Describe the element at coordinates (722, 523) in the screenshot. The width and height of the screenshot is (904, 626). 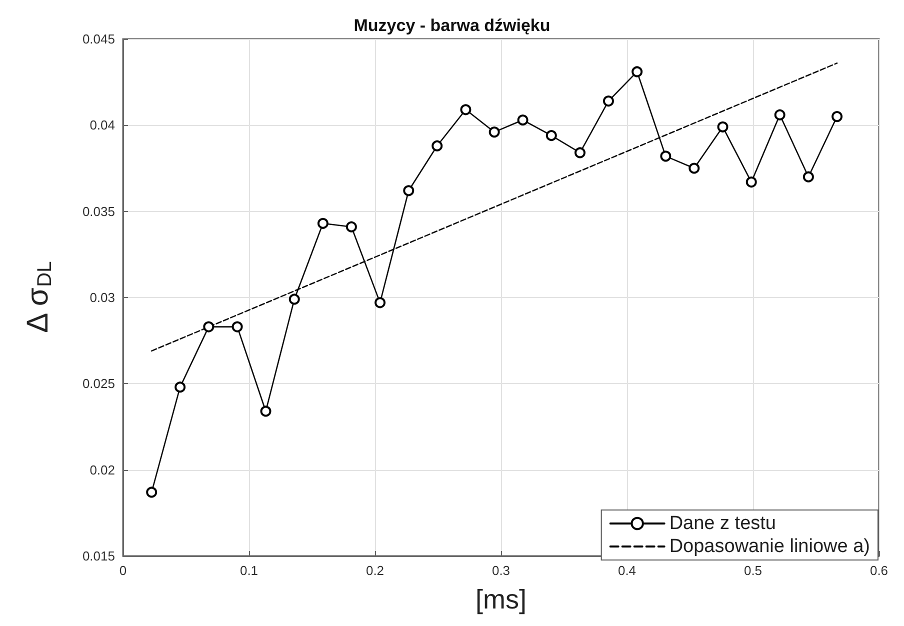
I see `legend-label: Dane z testu` at that location.